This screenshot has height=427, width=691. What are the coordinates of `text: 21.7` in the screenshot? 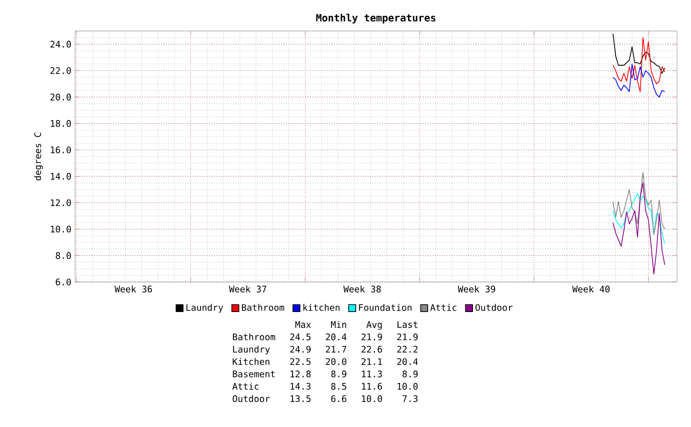 It's located at (336, 349).